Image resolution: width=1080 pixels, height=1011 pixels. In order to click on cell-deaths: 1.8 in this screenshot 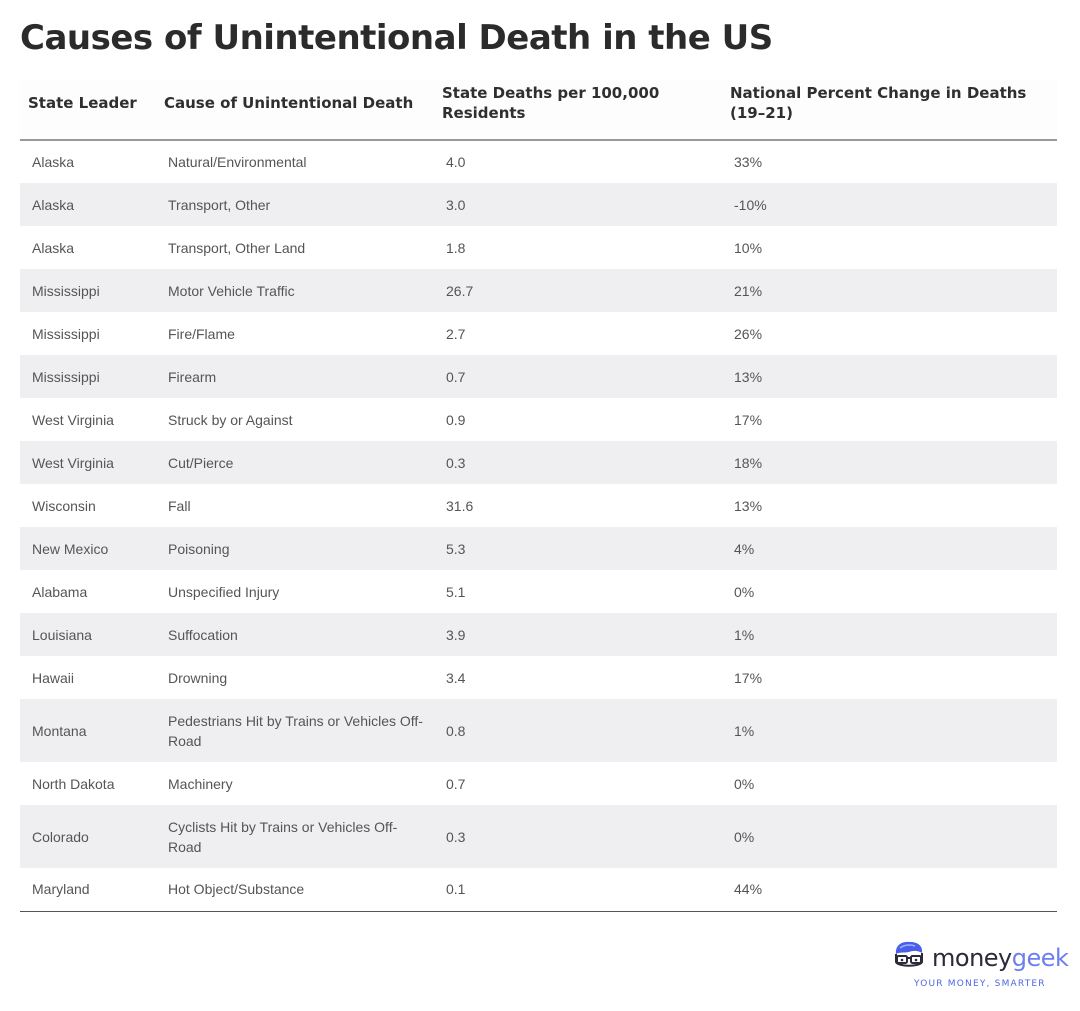, I will do `click(456, 247)`.